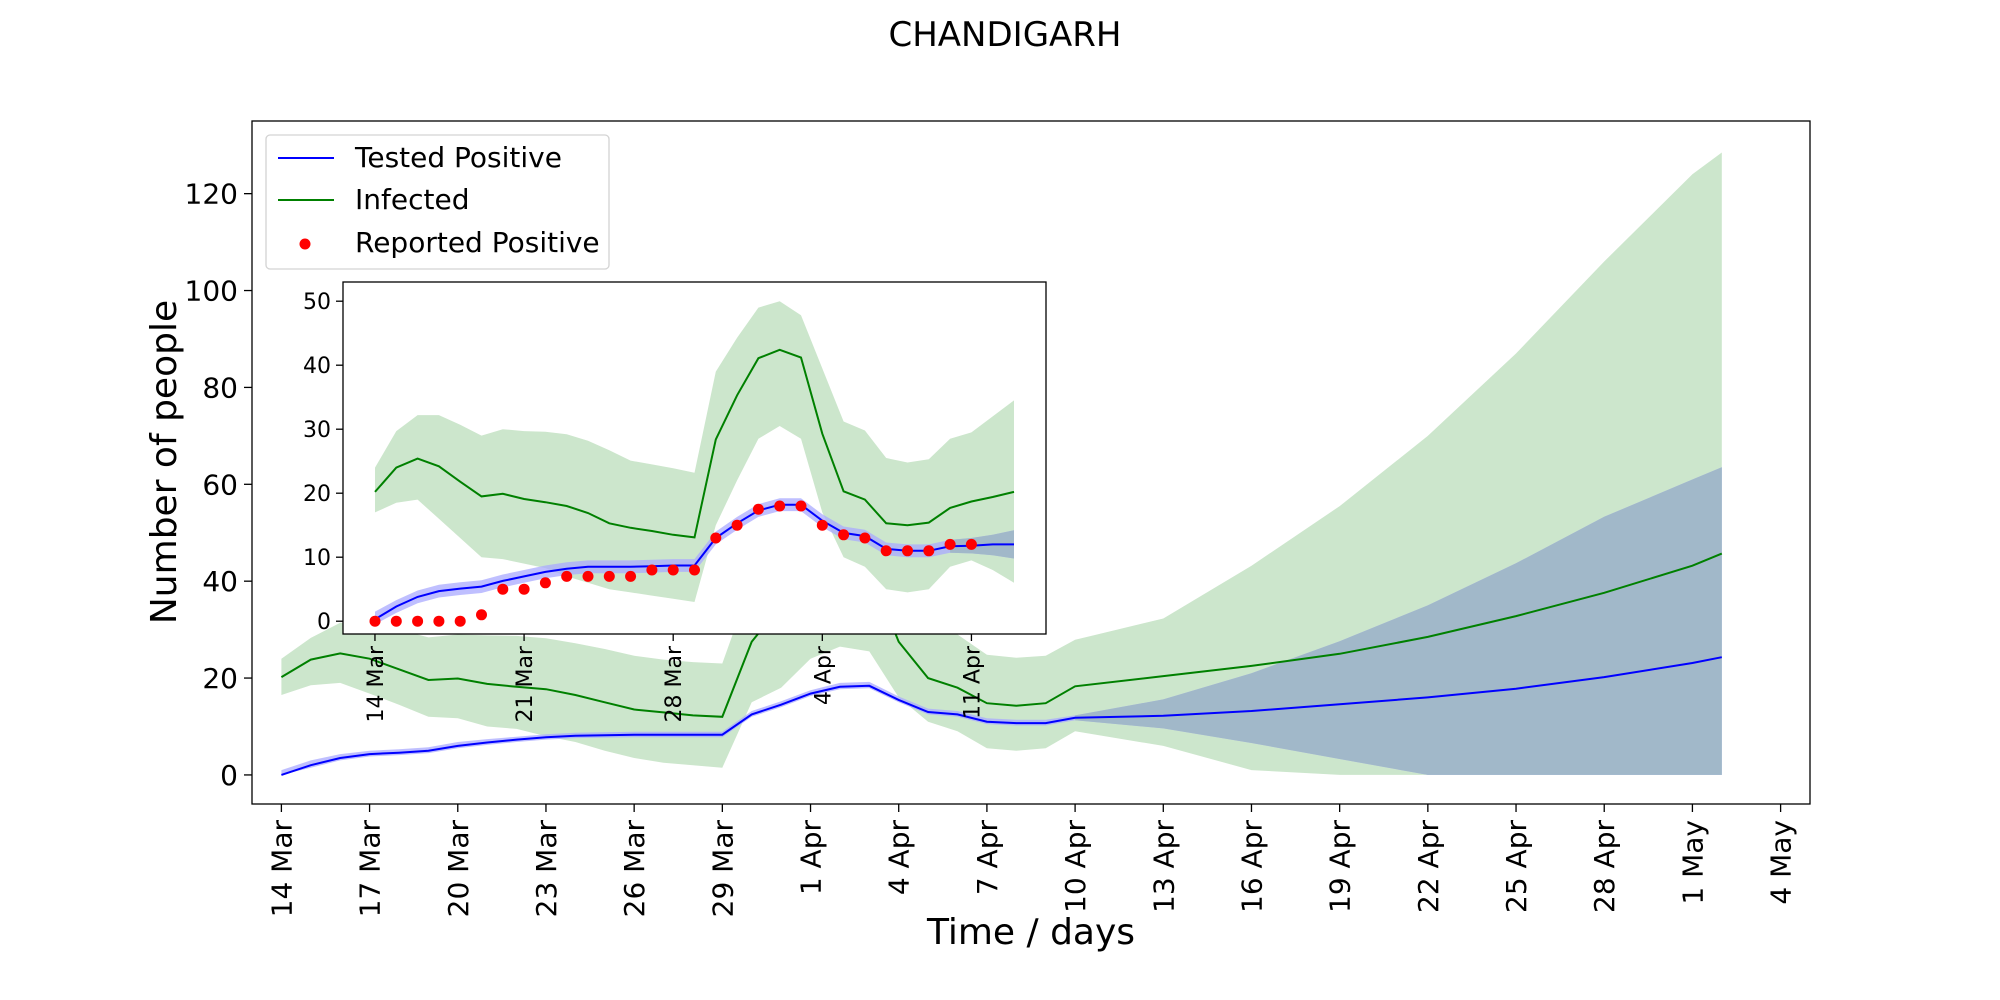  What do you see at coordinates (987, 858) in the screenshot?
I see `x-tick-label: 7 Apr` at bounding box center [987, 858].